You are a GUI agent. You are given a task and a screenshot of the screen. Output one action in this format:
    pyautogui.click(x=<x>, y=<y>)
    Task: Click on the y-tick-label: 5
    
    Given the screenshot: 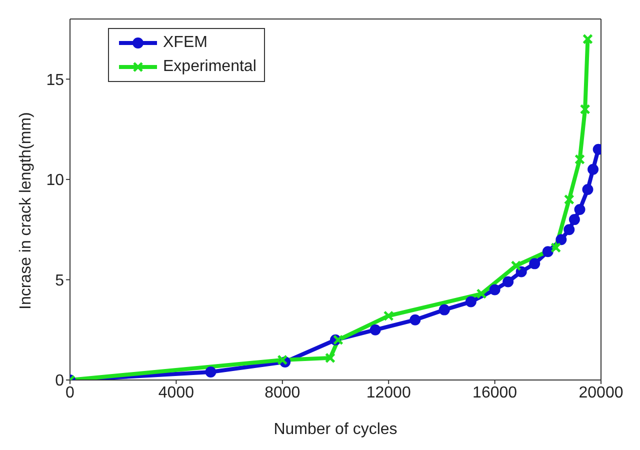 What is the action you would take?
    pyautogui.click(x=59, y=281)
    